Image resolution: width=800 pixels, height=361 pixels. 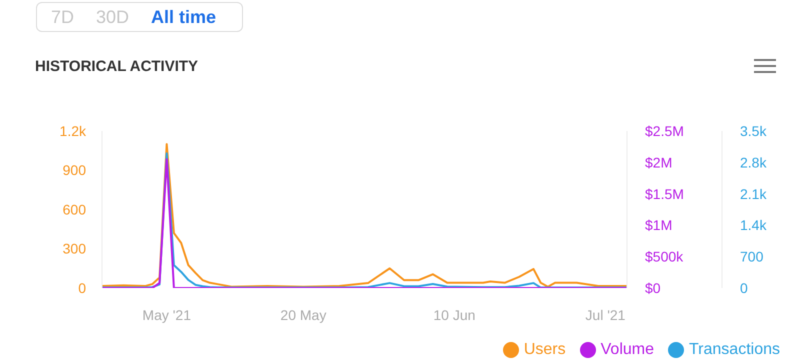 I want to click on chart-title: HISTORICAL ACTIVITY, so click(x=116, y=66).